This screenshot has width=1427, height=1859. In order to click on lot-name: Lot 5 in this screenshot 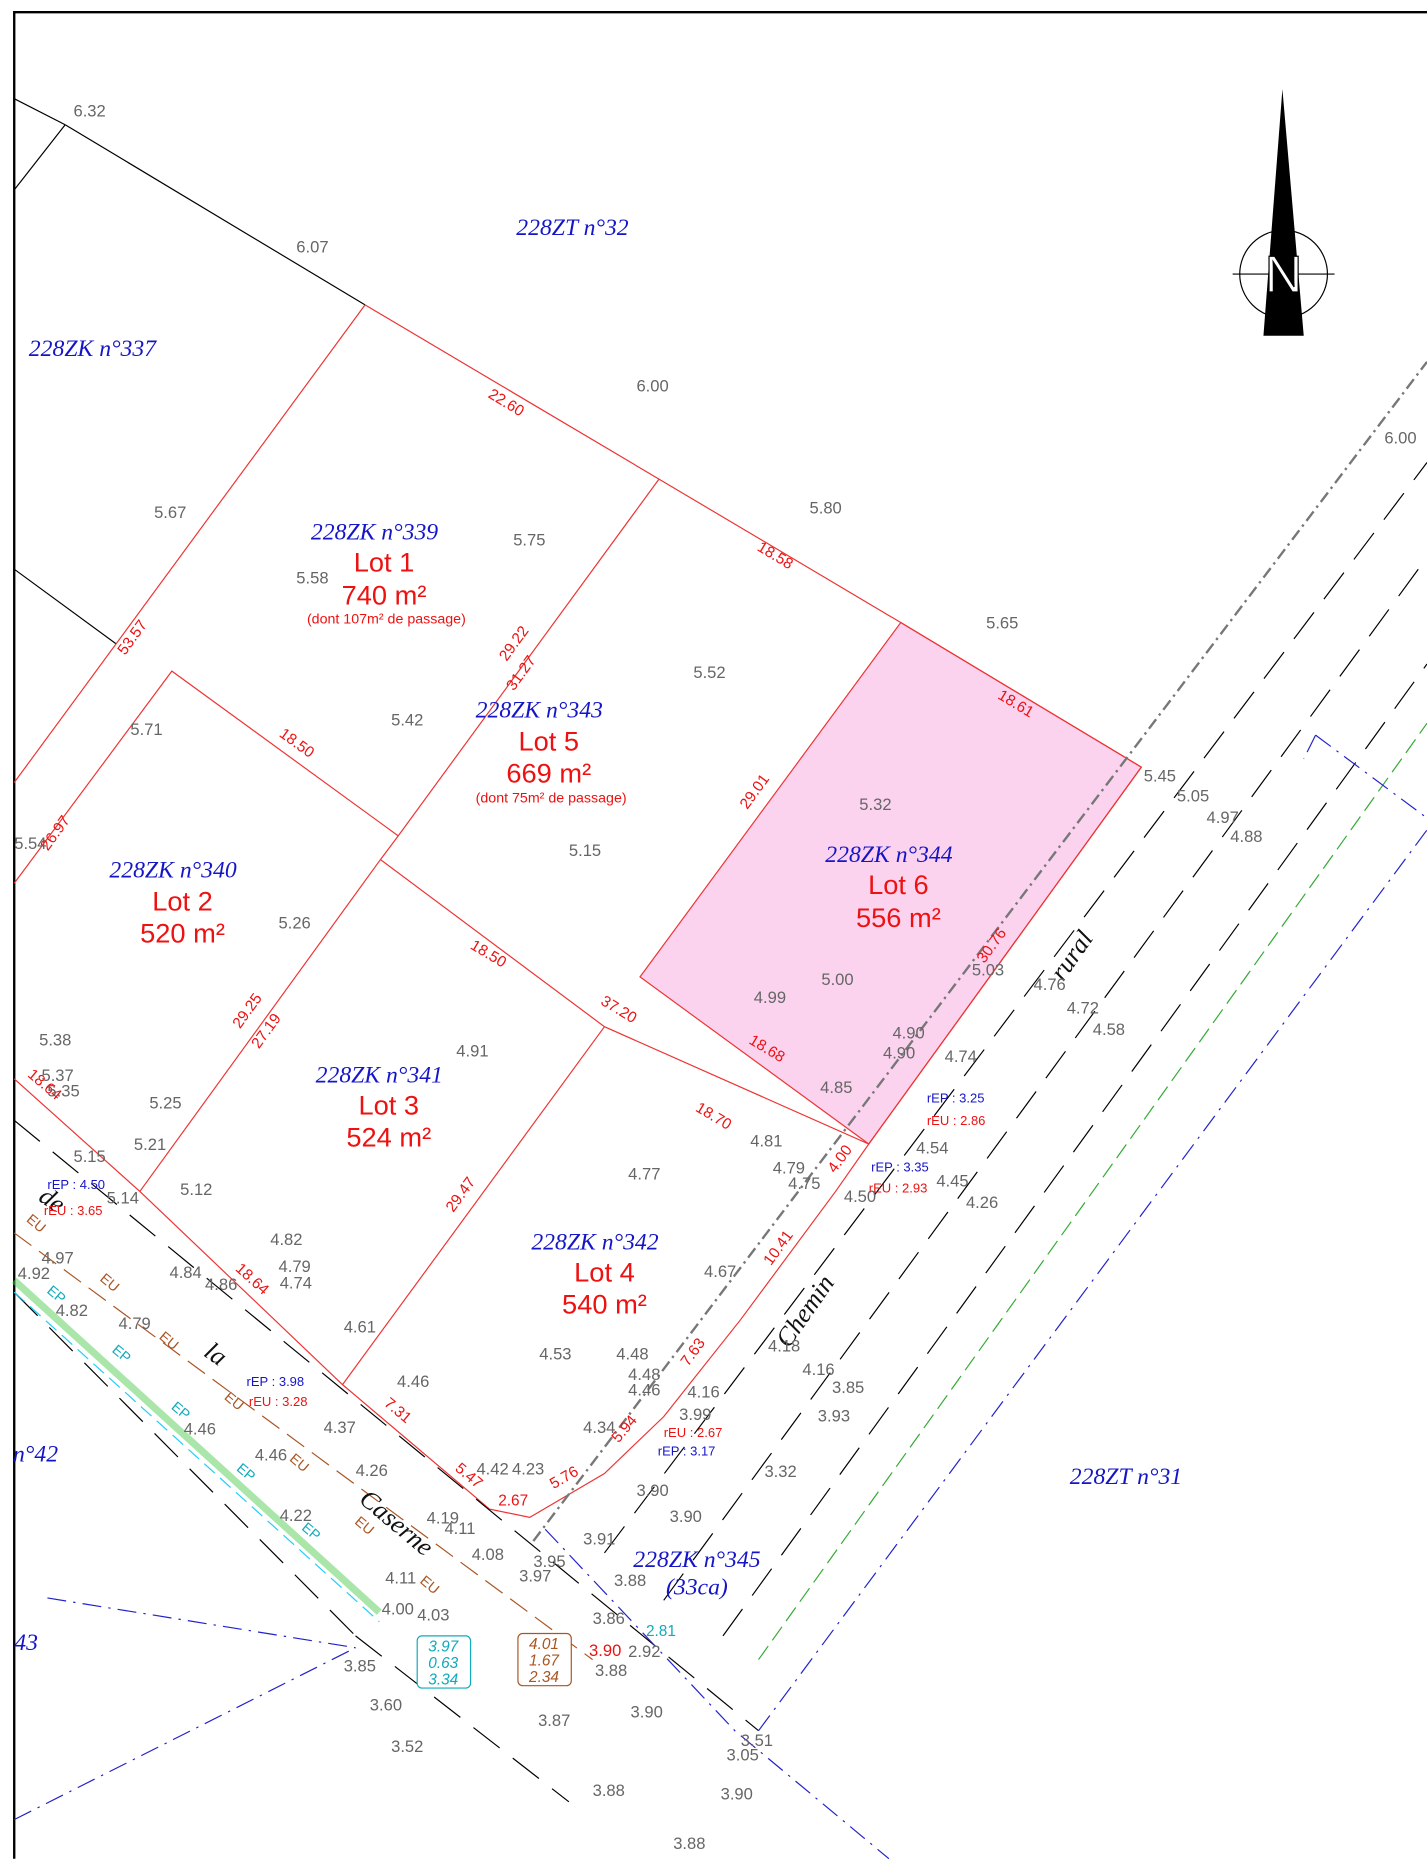, I will do `click(548, 741)`.